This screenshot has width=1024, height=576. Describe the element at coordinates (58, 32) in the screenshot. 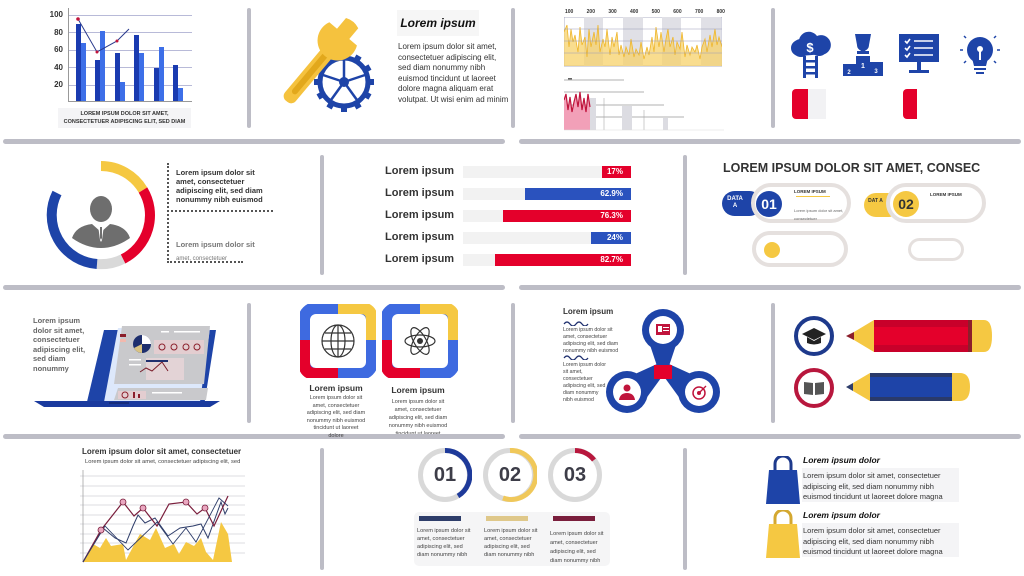

I see `y-tick: 80` at that location.